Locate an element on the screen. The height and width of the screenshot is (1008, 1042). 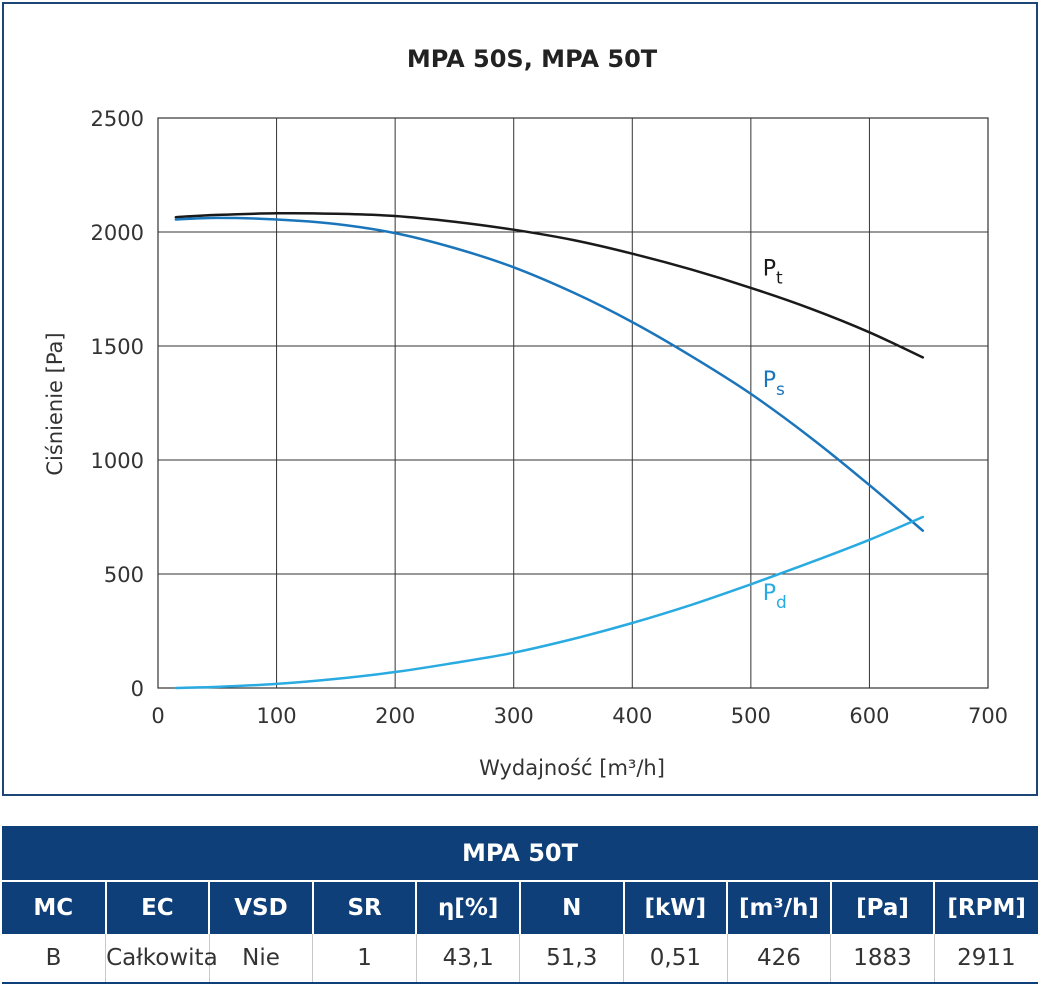
header-mc: MC is located at coordinates (54, 907).